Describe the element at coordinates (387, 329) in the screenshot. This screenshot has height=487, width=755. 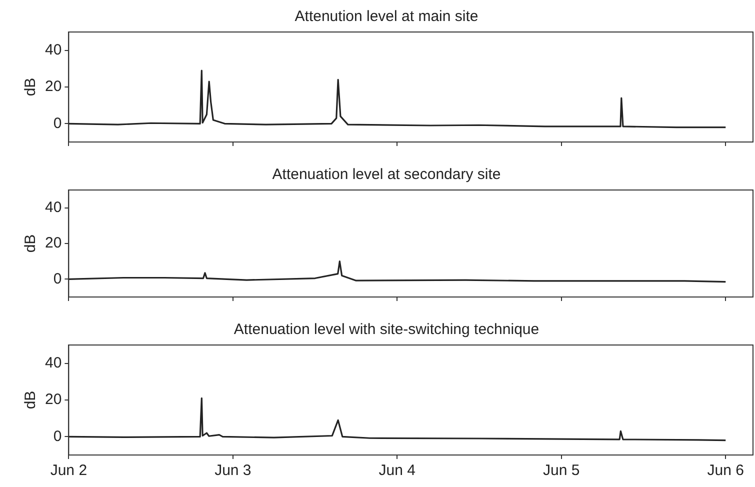
I see `chart-title: Attenuation level with site-switching technique` at that location.